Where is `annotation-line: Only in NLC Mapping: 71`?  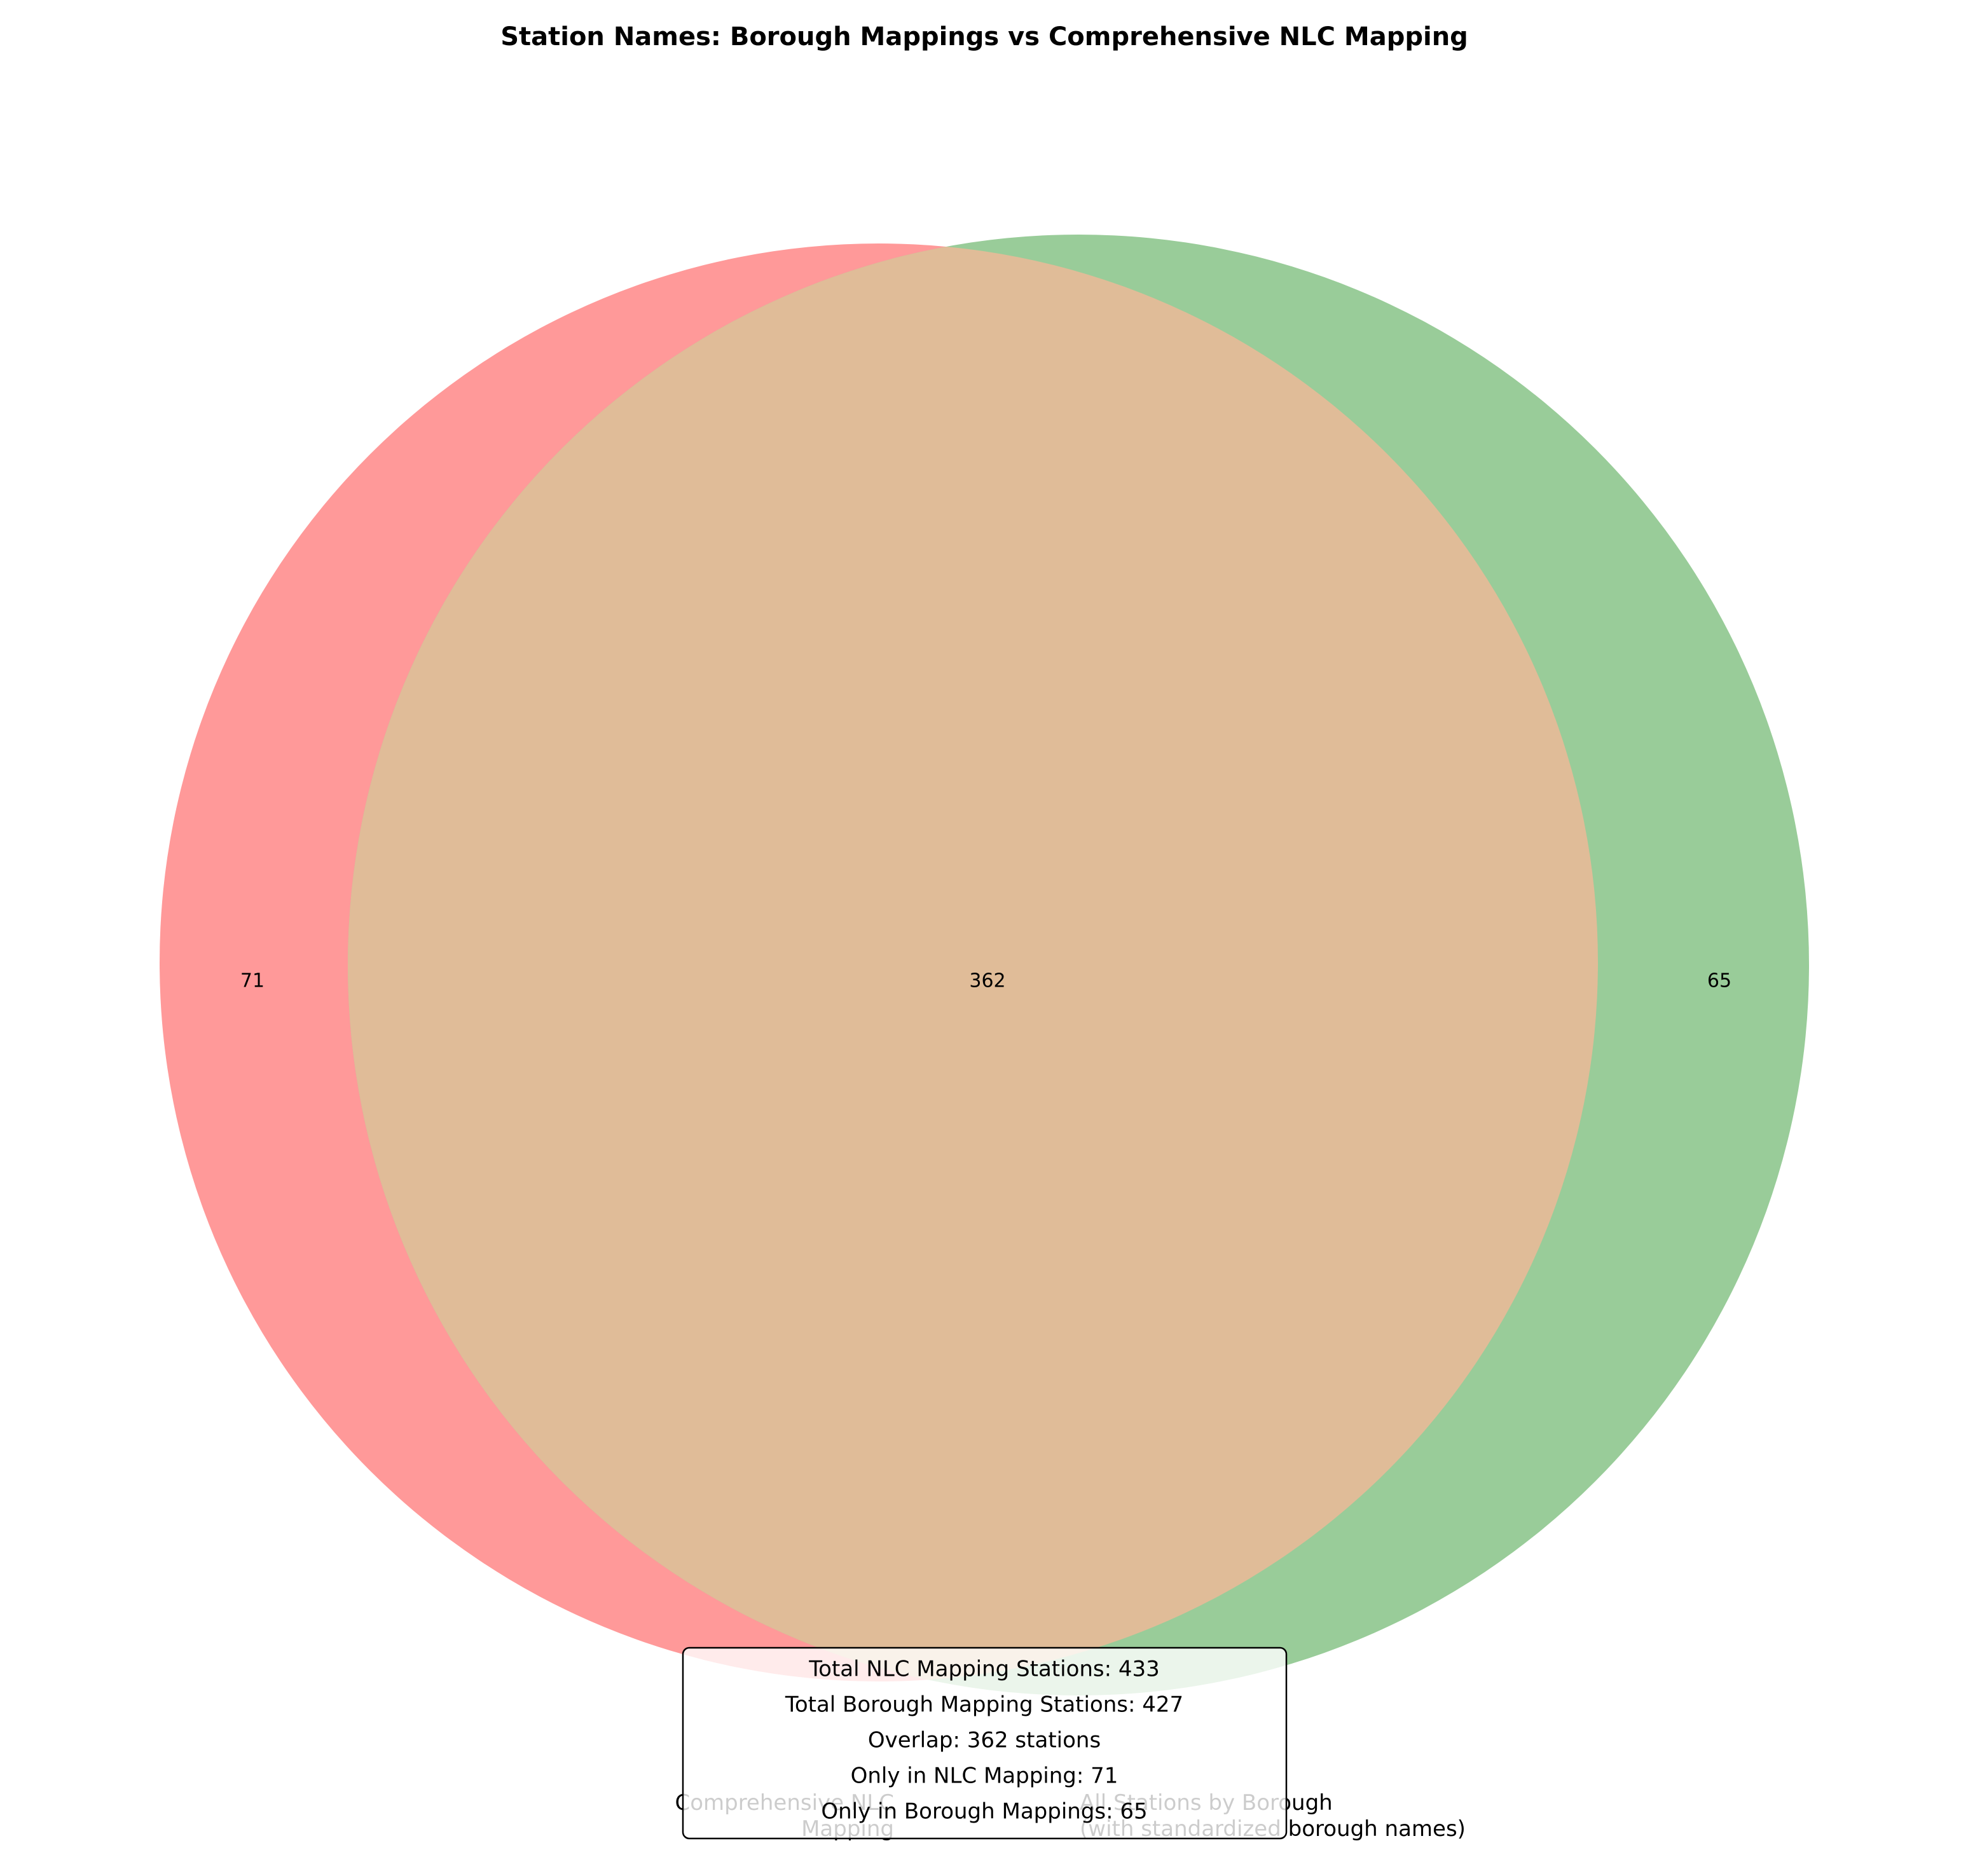
annotation-line: Only in NLC Mapping: 71 is located at coordinates (985, 1776).